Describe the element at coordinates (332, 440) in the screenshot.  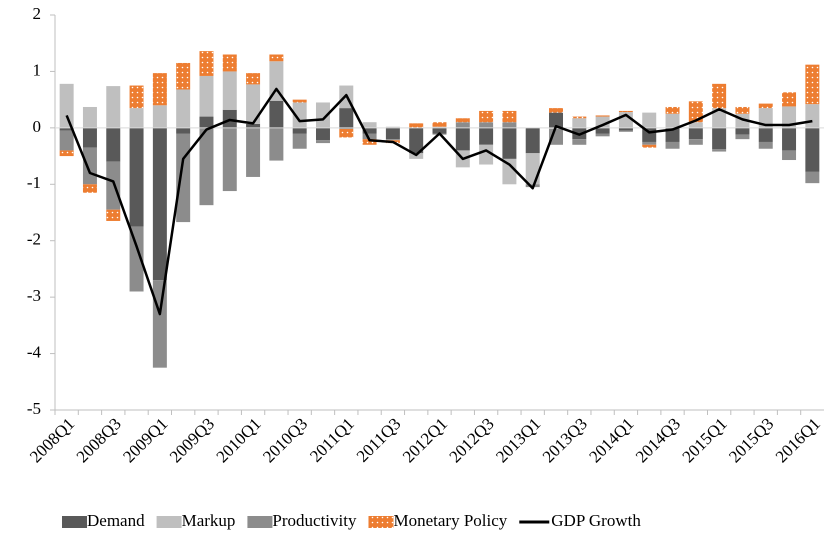
I see `x-tick-label: 2011Q1` at that location.